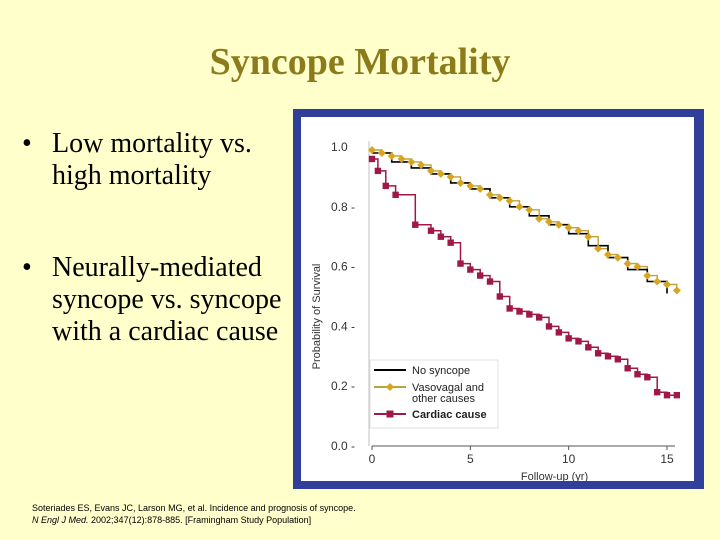 The image size is (720, 540). What do you see at coordinates (360, 62) in the screenshot?
I see `slide-title: Syncope Mortality` at bounding box center [360, 62].